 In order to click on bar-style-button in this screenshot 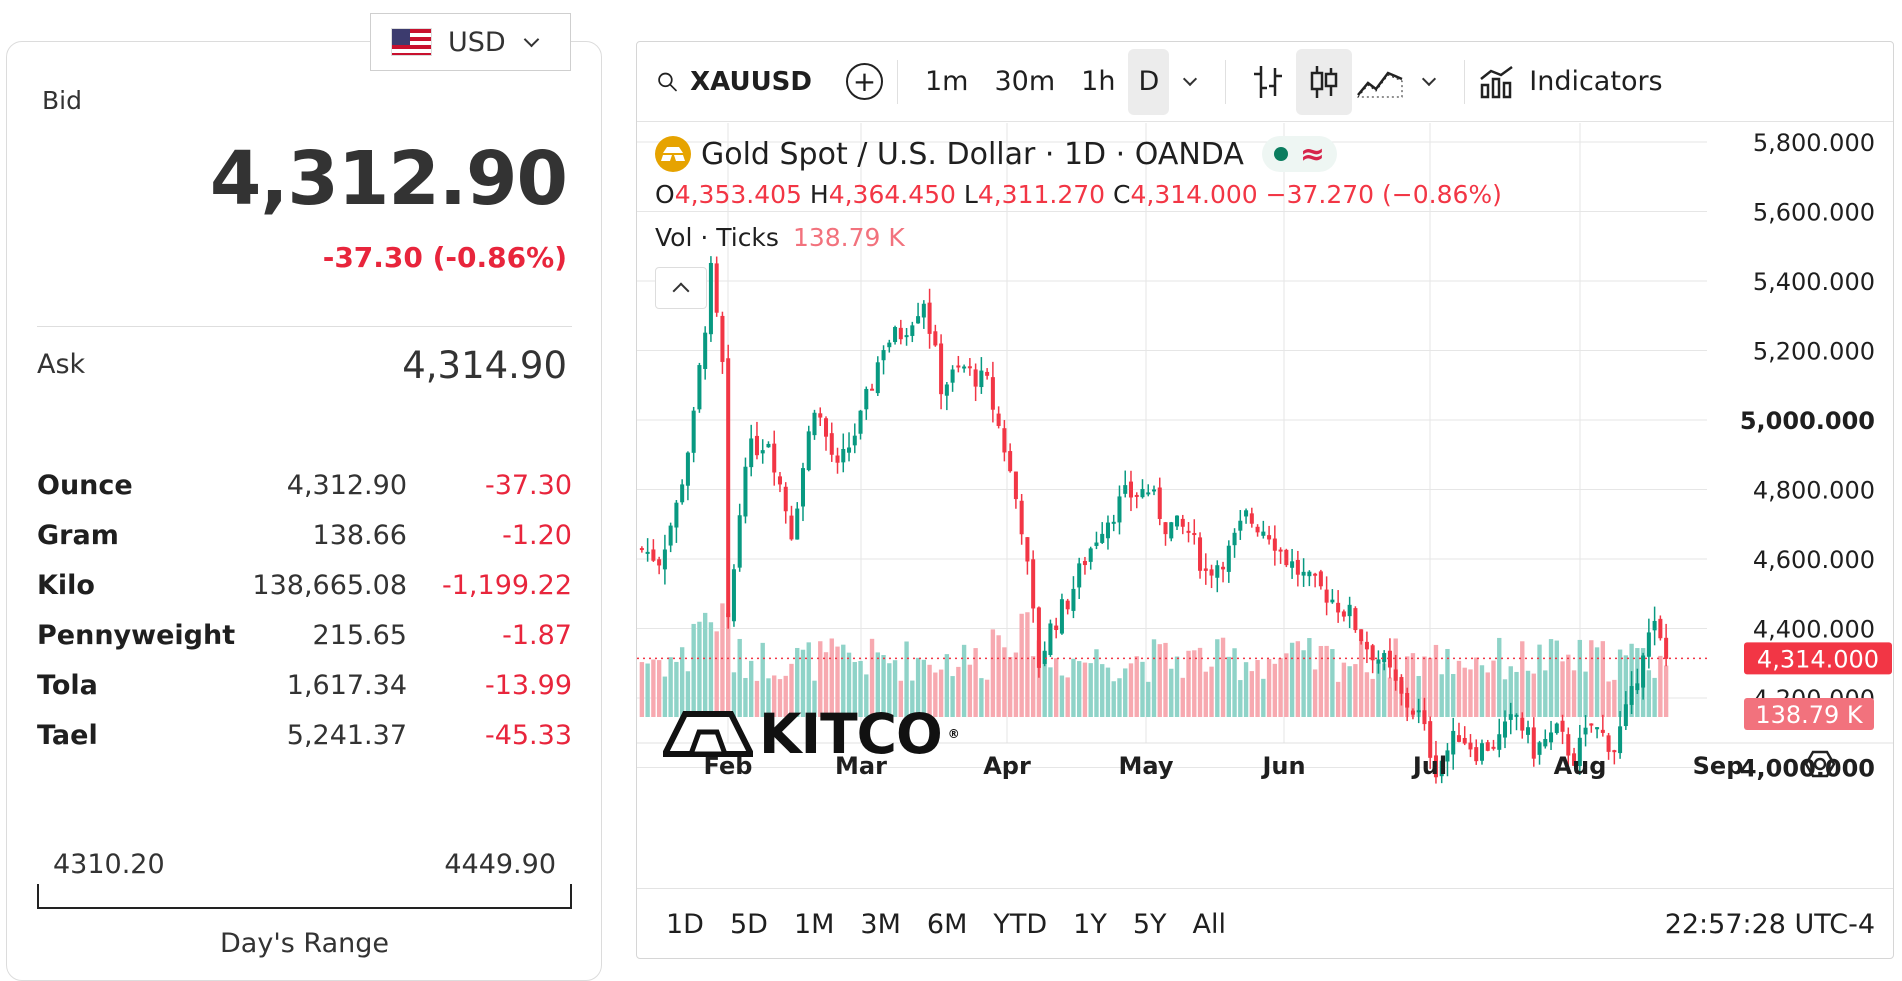, I will do `click(1268, 82)`.